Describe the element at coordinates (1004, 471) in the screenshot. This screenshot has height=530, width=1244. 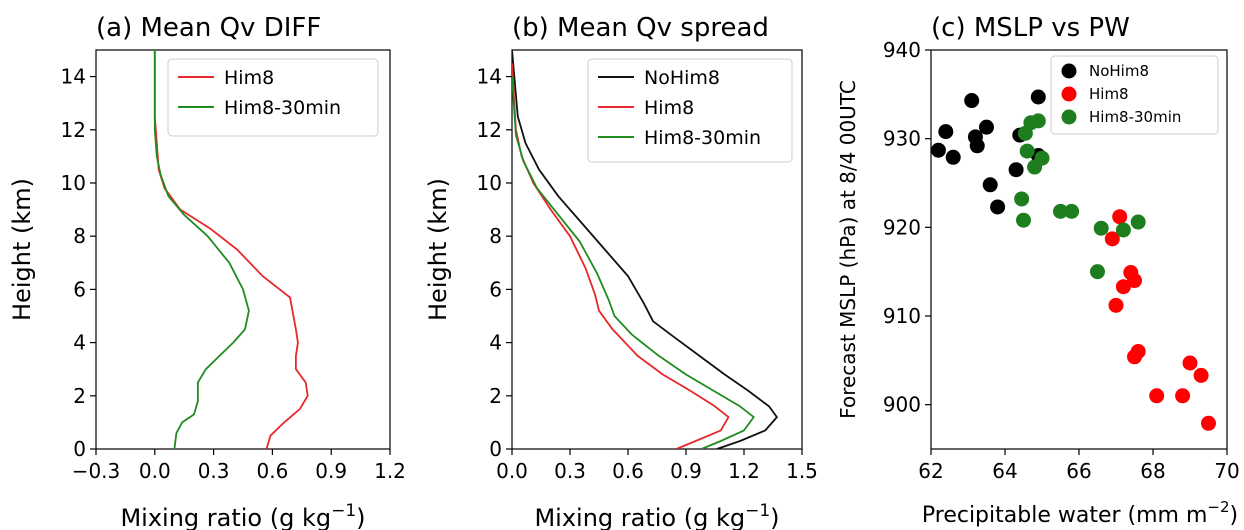
I see `x-tick-label: 64` at that location.